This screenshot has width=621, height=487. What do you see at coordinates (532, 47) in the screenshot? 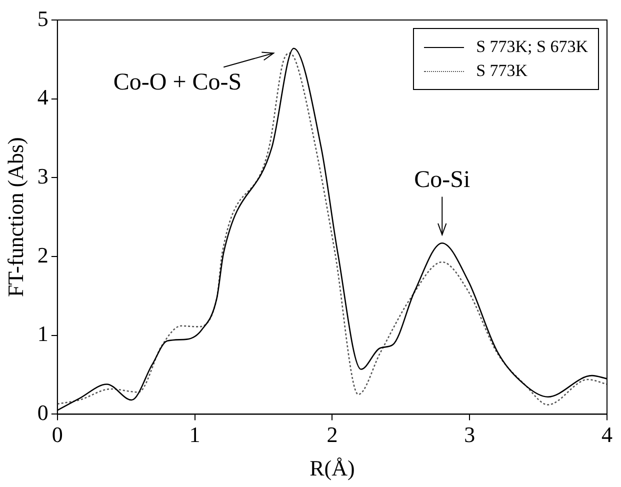
I see `legend-label: S 773K; S 673K` at bounding box center [532, 47].